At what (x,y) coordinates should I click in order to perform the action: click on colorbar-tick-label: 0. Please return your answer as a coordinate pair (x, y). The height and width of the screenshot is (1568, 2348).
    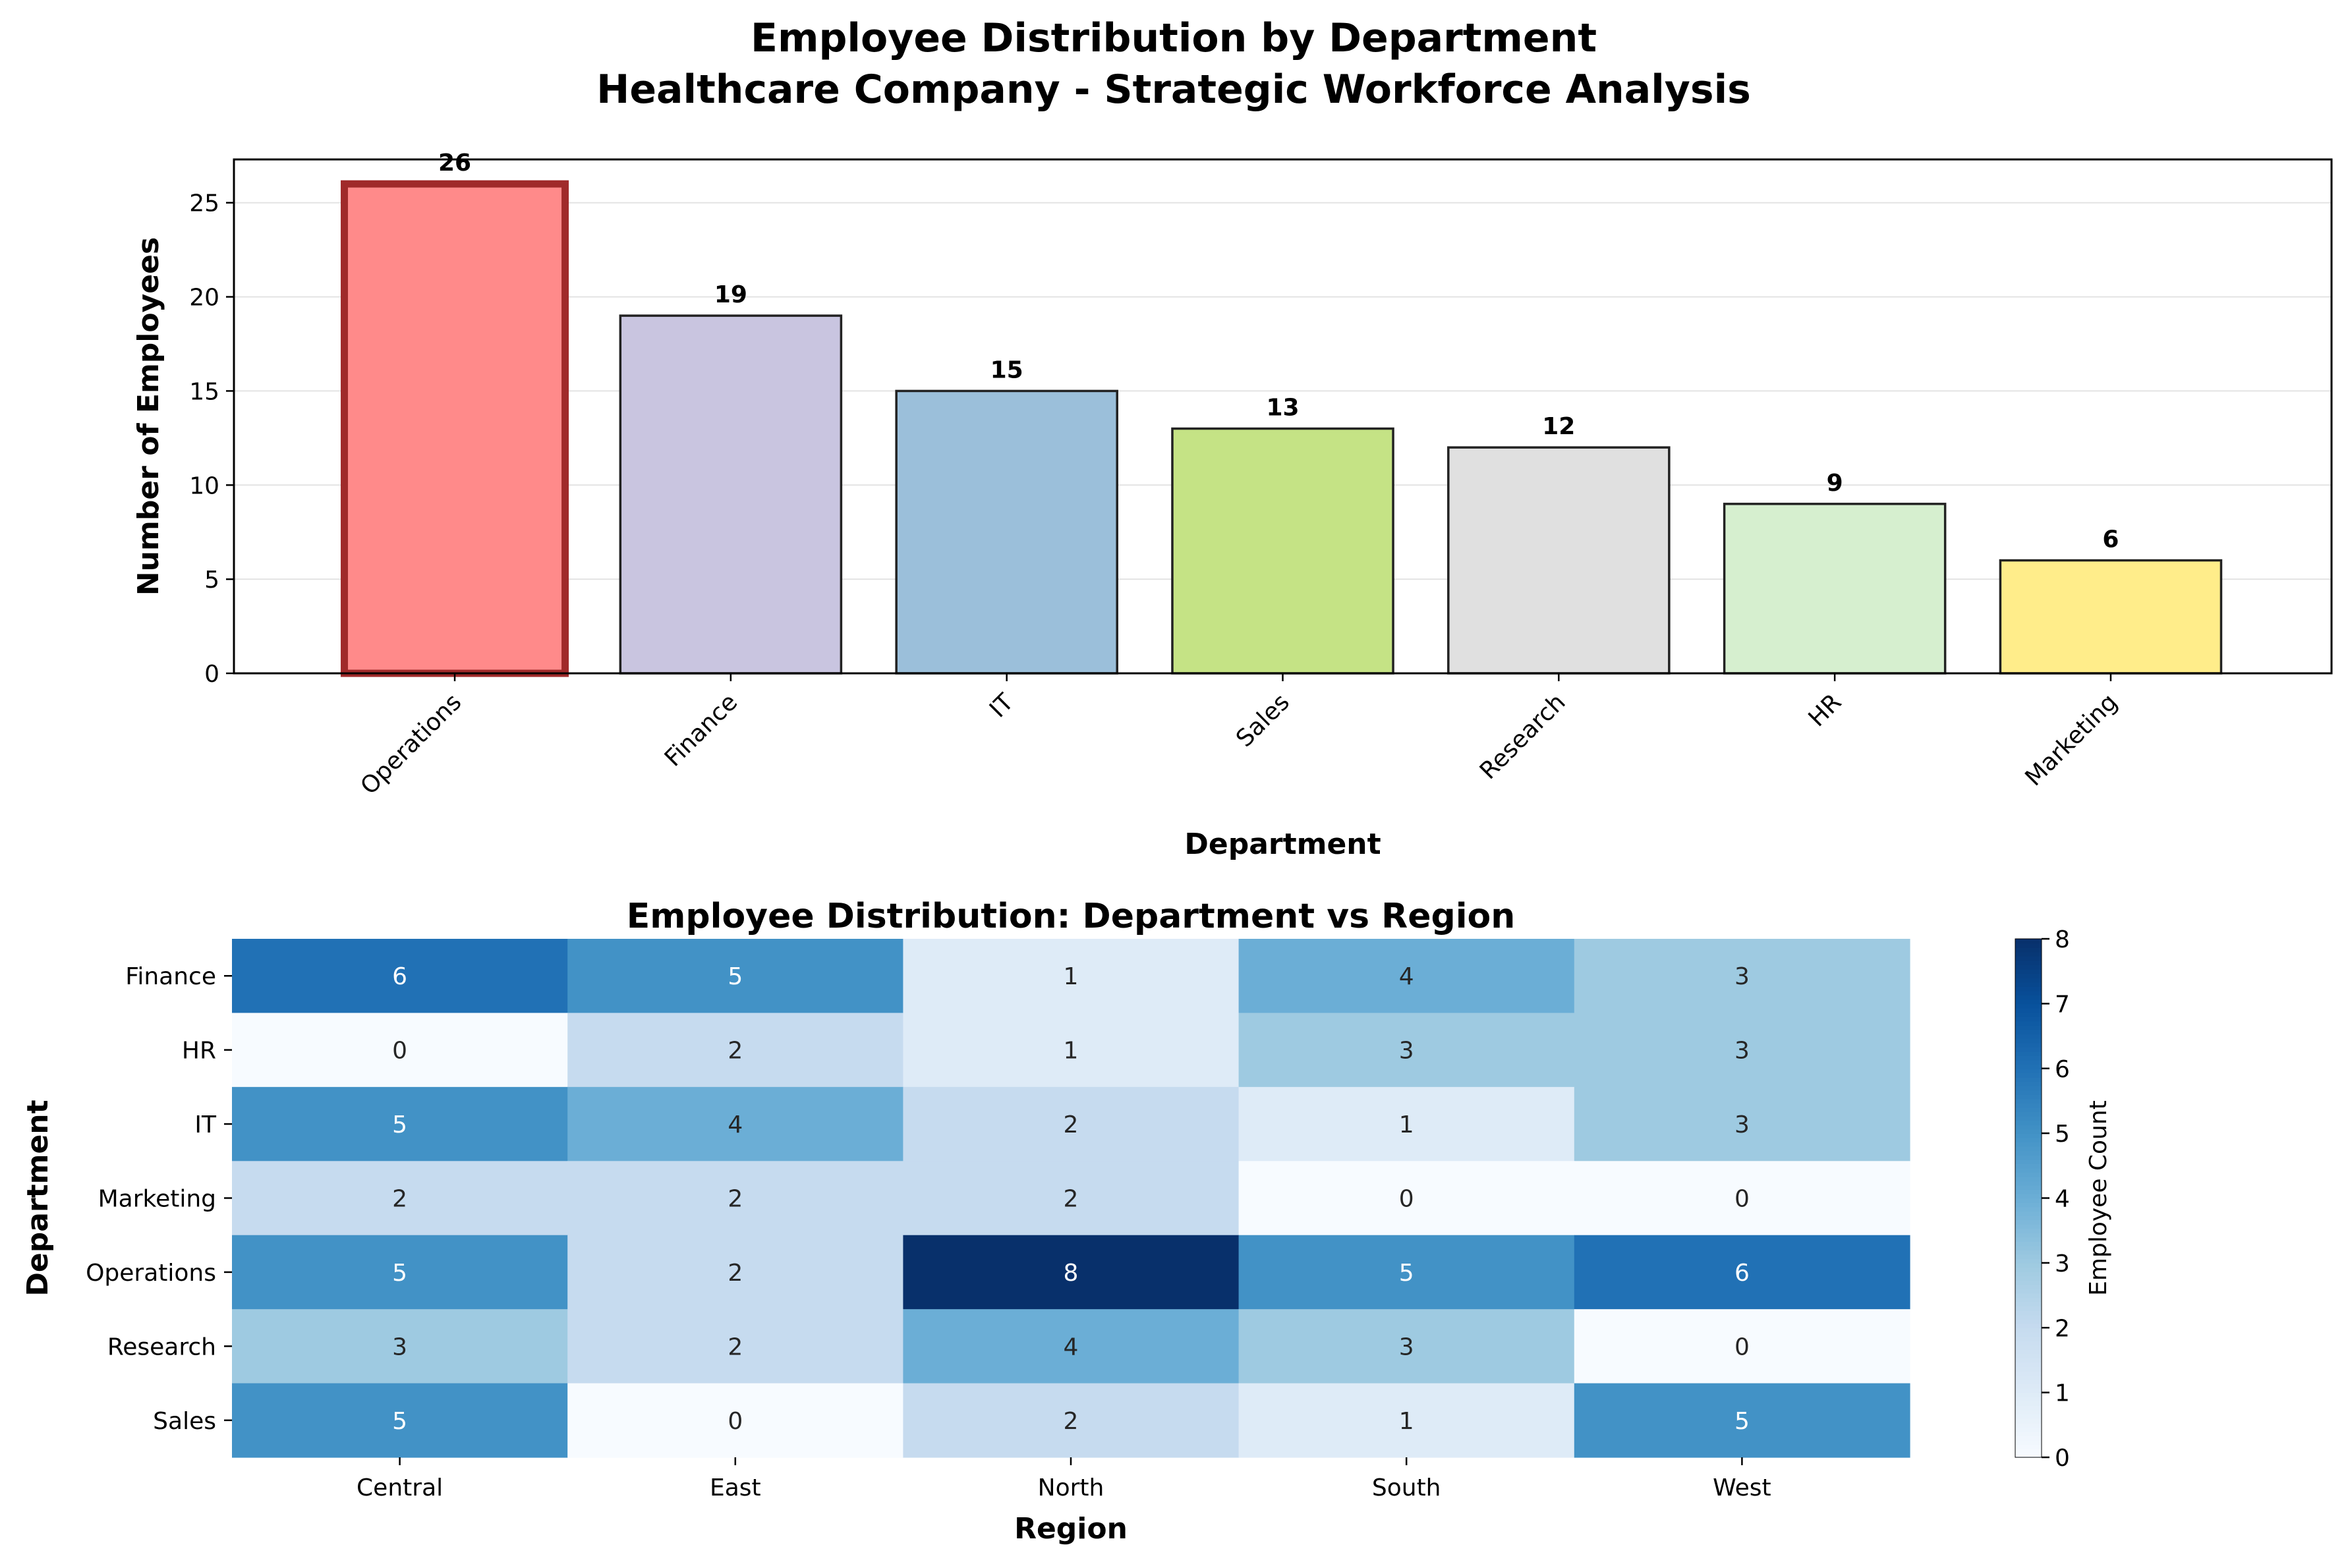
    Looking at the image, I should click on (2062, 1458).